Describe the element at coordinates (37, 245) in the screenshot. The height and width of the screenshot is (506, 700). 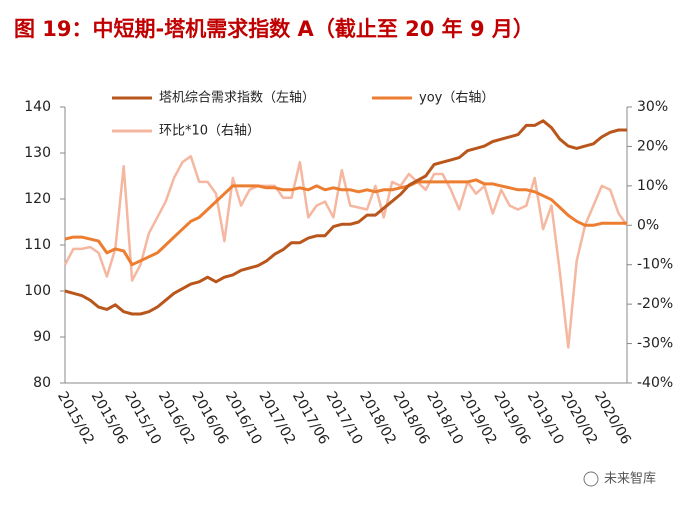
I see `y-tick-label: 110` at that location.